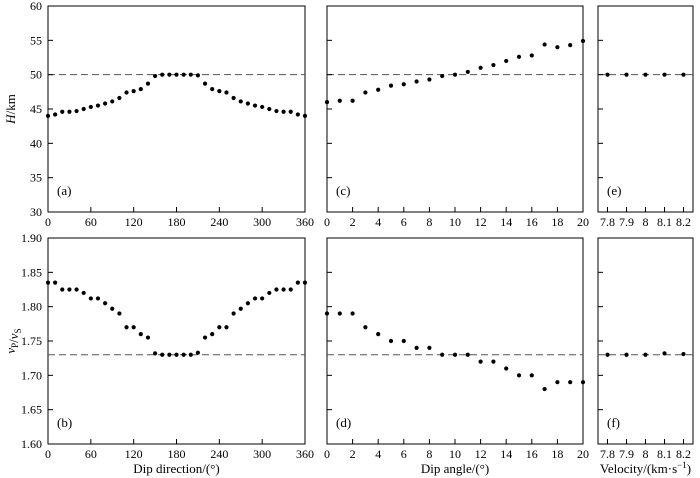 The height and width of the screenshot is (478, 700). Describe the element at coordinates (64, 190) in the screenshot. I see `panel-label: (a)` at that location.